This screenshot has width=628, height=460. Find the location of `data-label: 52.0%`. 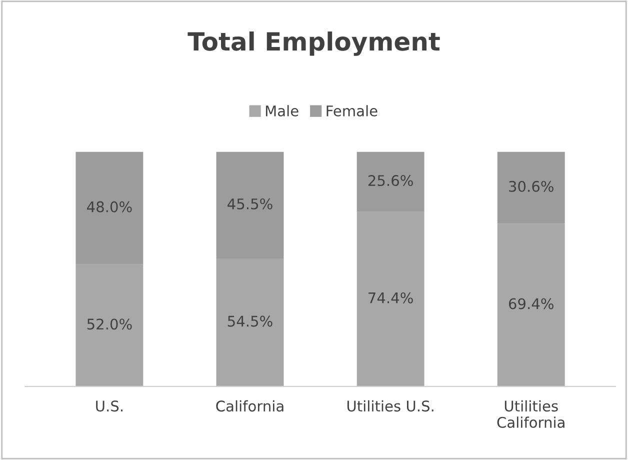

data-label: 52.0% is located at coordinates (109, 324).